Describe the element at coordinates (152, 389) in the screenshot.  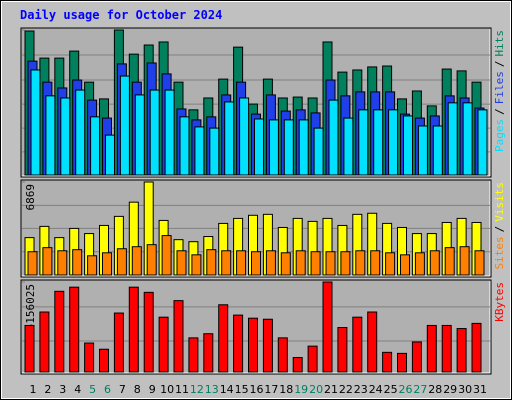
I see `x-tick-label: 9` at that location.